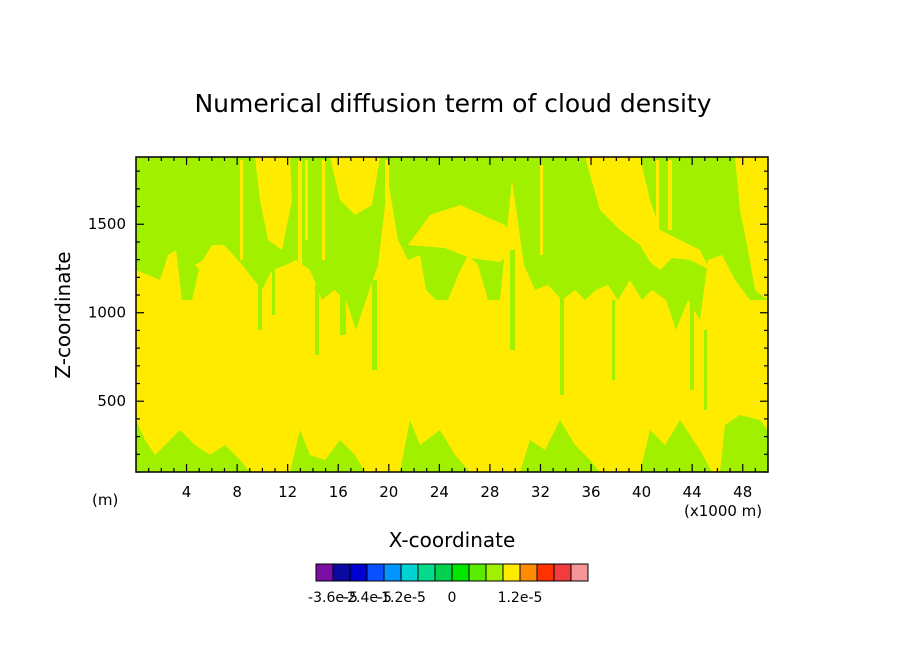 The image size is (904, 654). I want to click on x-tick-label: 36, so click(590, 492).